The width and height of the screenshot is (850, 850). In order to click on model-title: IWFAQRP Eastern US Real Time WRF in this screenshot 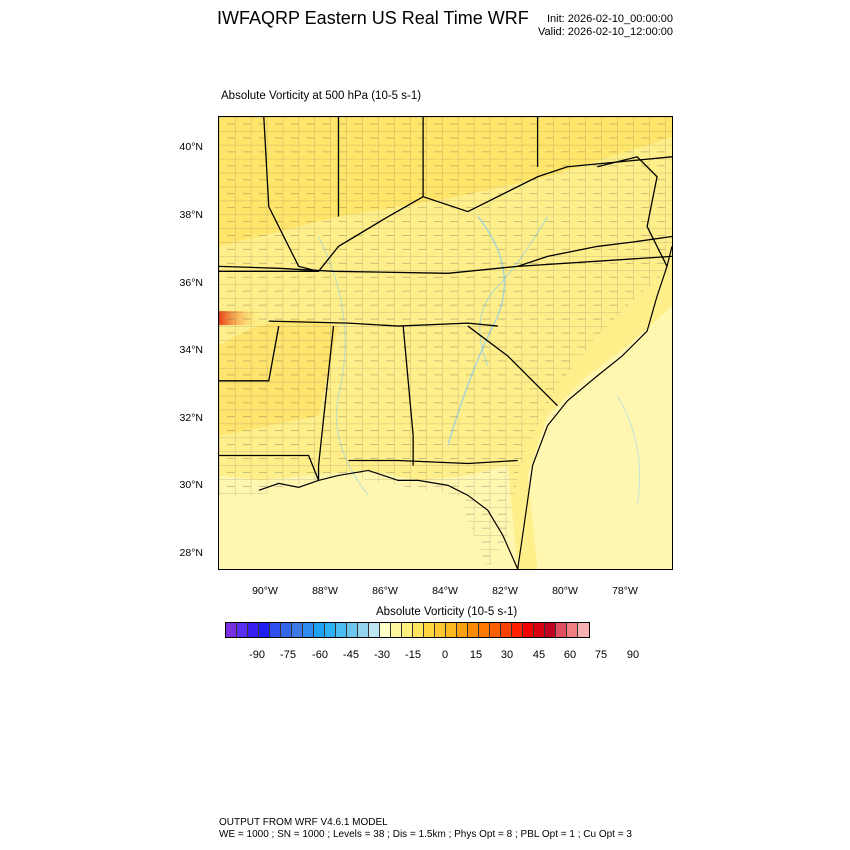, I will do `click(373, 18)`.